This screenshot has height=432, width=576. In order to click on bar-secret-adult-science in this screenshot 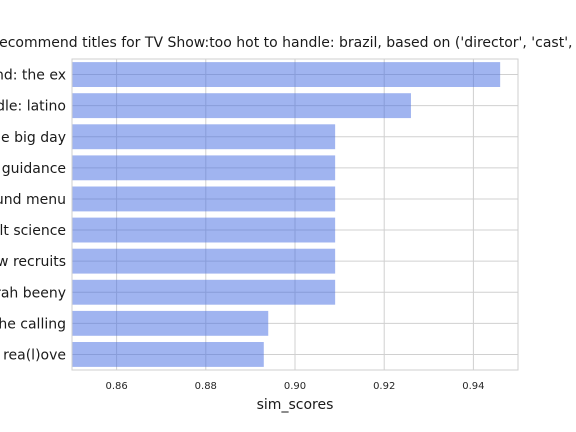, I will do `click(204, 230)`.